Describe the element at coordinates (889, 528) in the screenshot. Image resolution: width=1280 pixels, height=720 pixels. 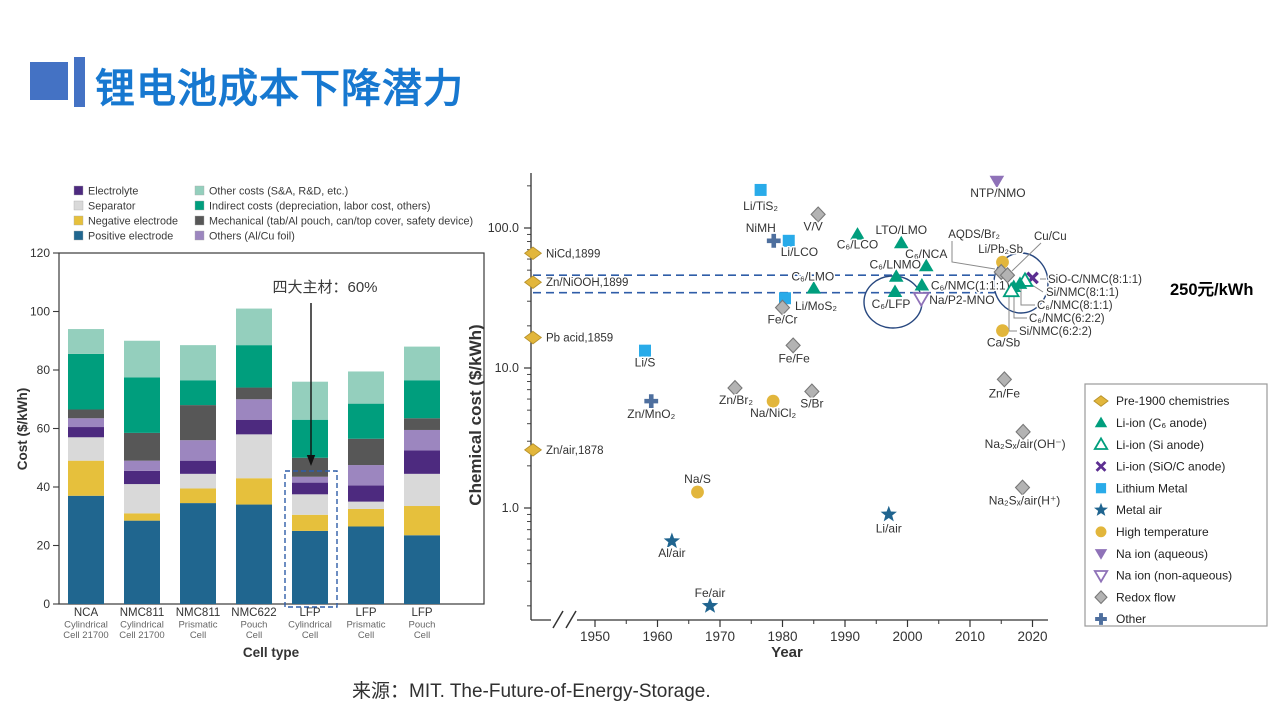
I see `scatter-point-label: Li/air` at that location.